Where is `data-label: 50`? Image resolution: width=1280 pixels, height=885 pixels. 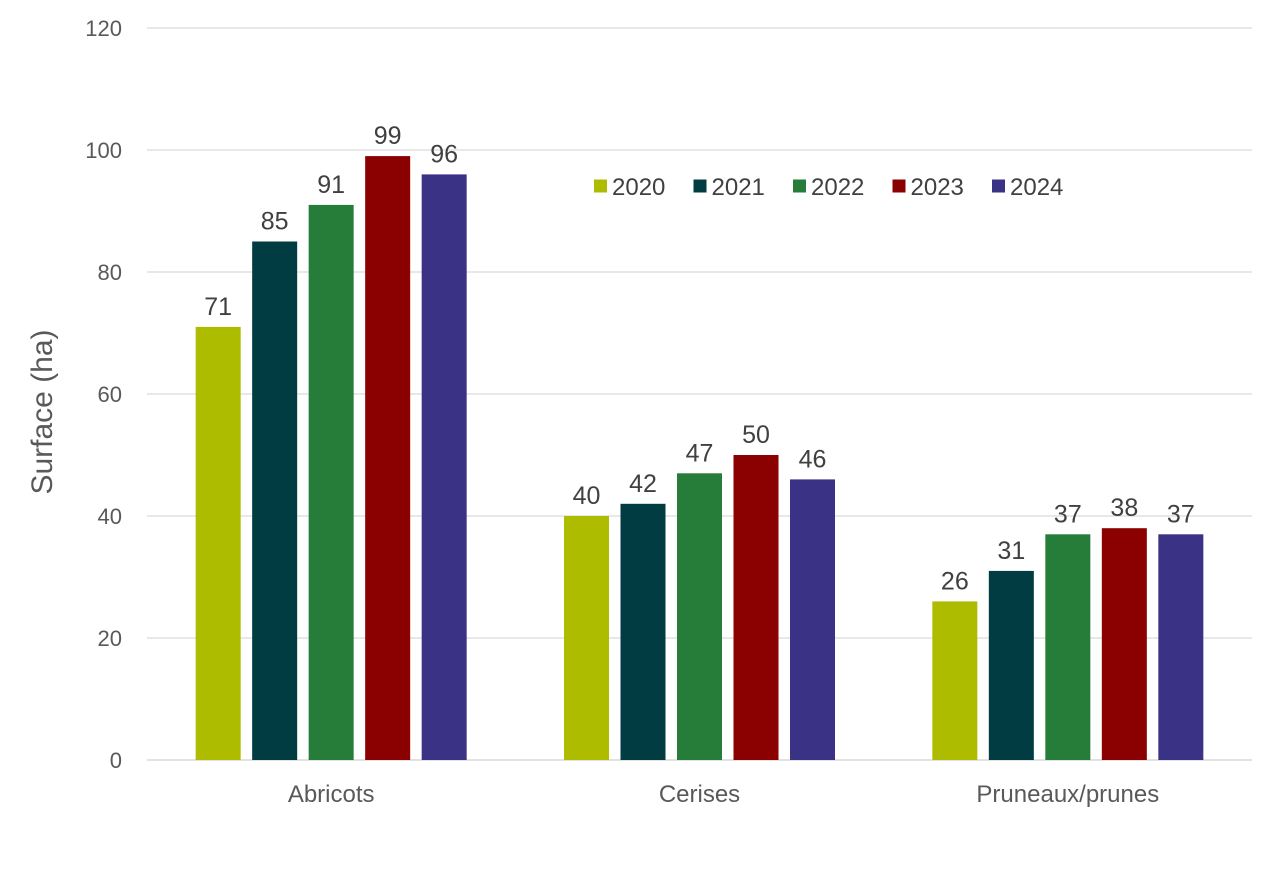 data-label: 50 is located at coordinates (756, 435).